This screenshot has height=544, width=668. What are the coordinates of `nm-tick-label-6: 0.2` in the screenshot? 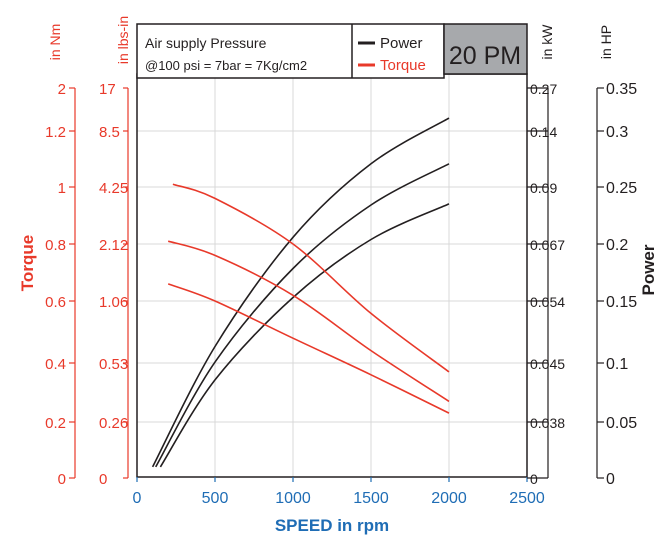 It's located at (55, 423).